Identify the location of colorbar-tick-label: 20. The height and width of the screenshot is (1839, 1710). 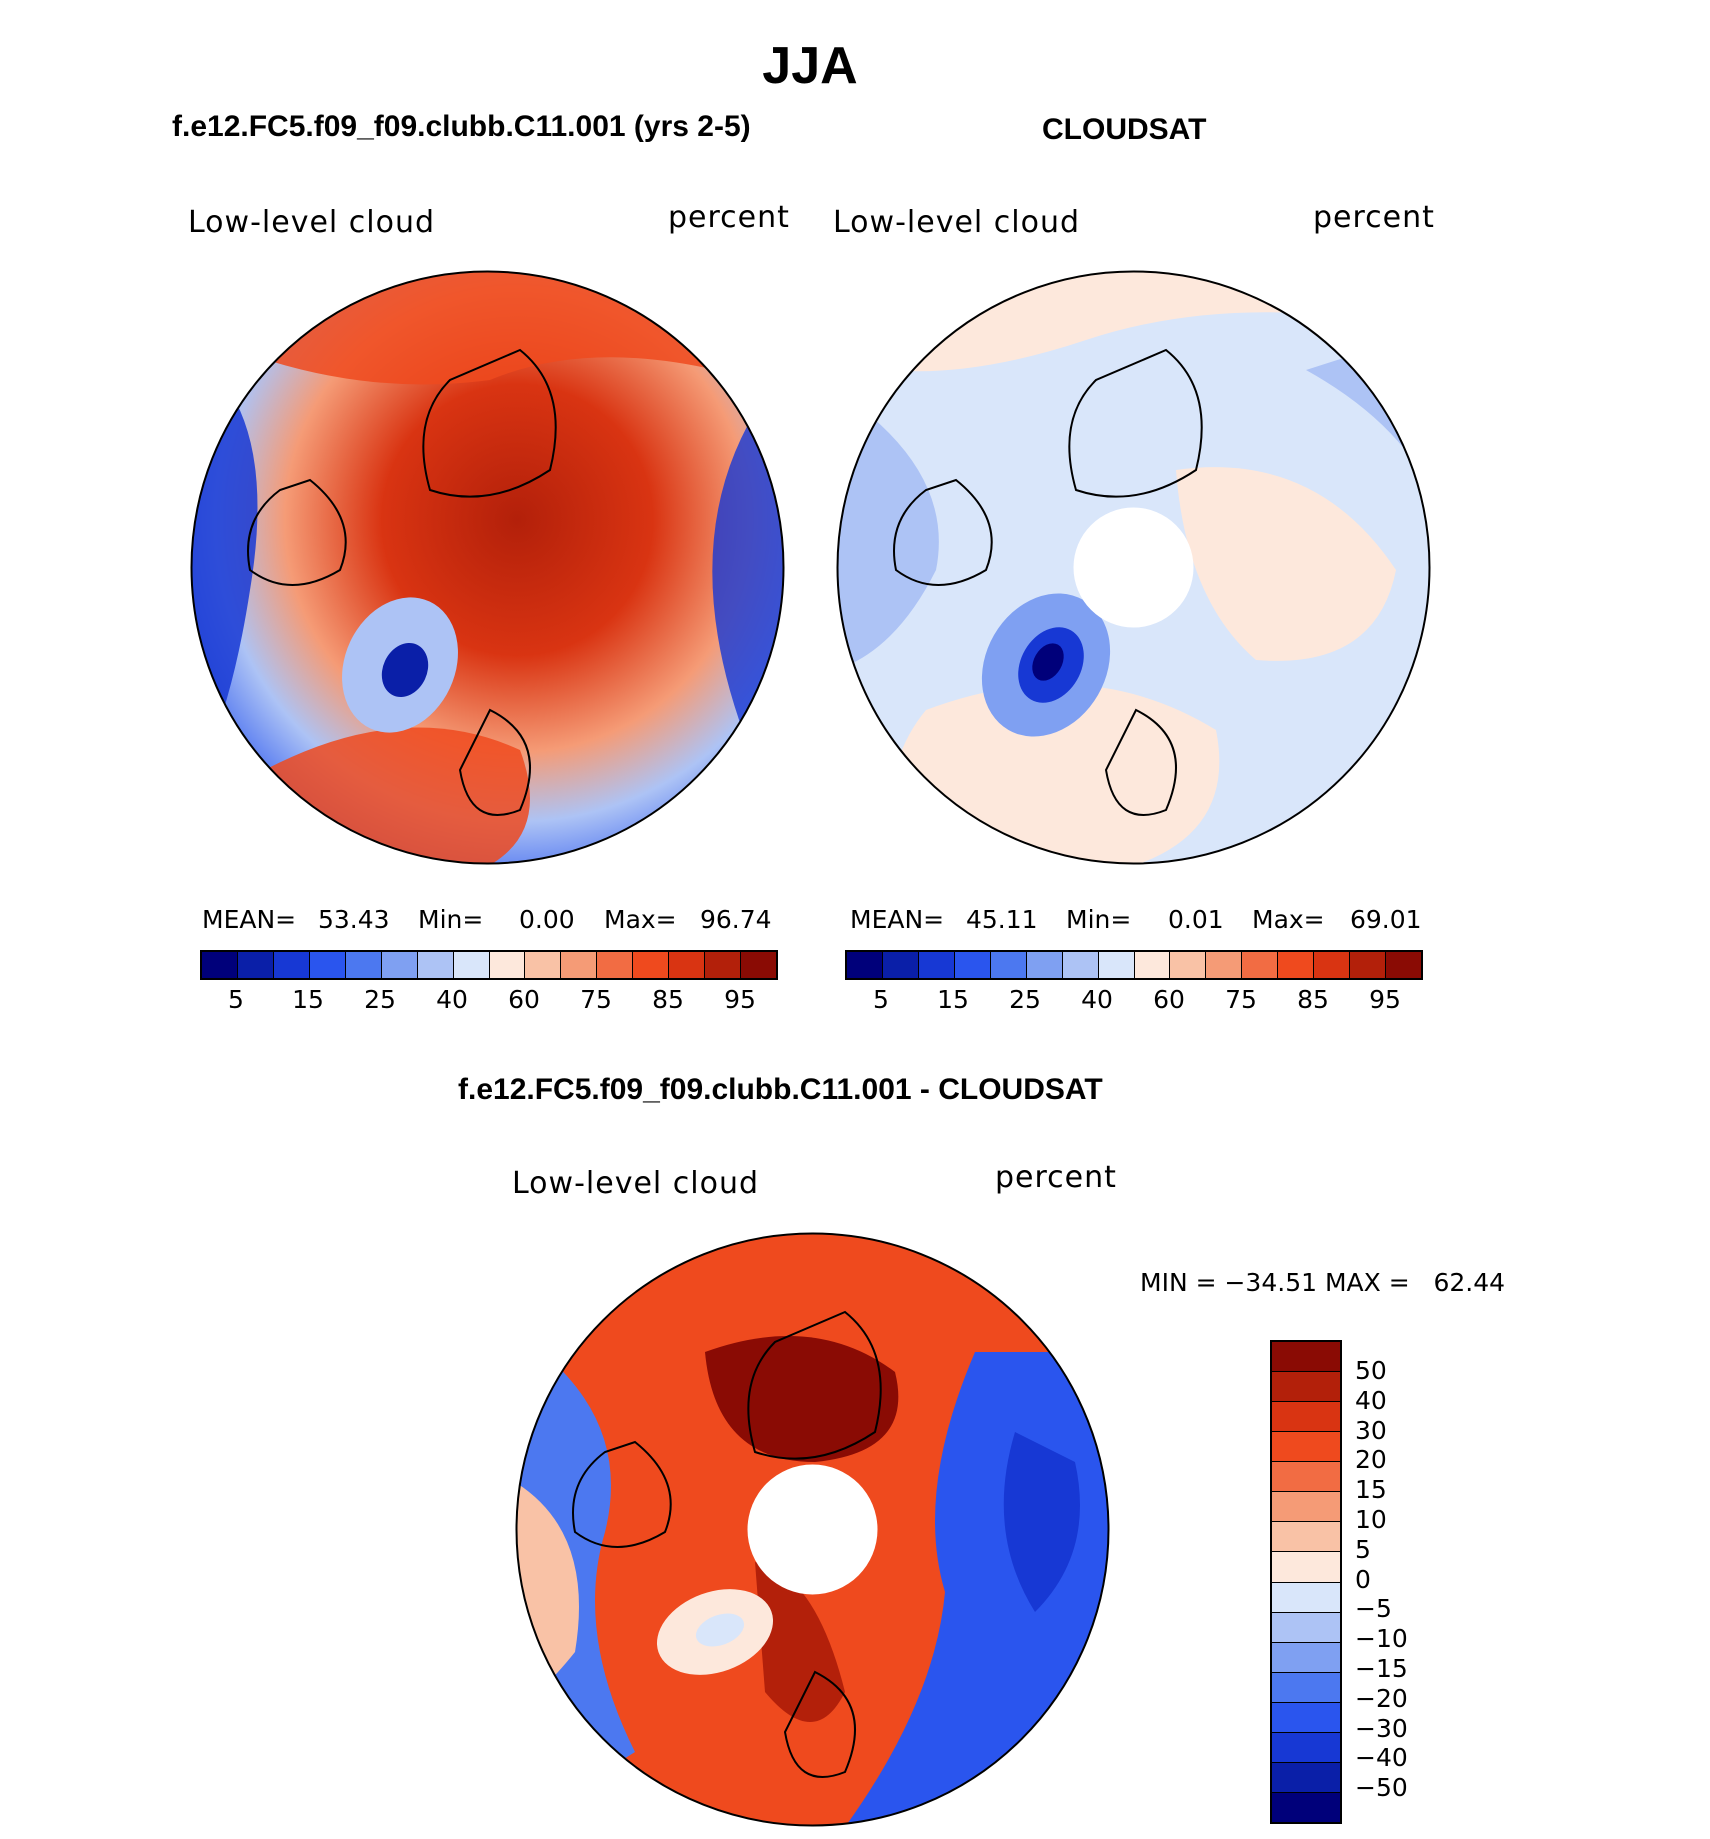
(1371, 1460).